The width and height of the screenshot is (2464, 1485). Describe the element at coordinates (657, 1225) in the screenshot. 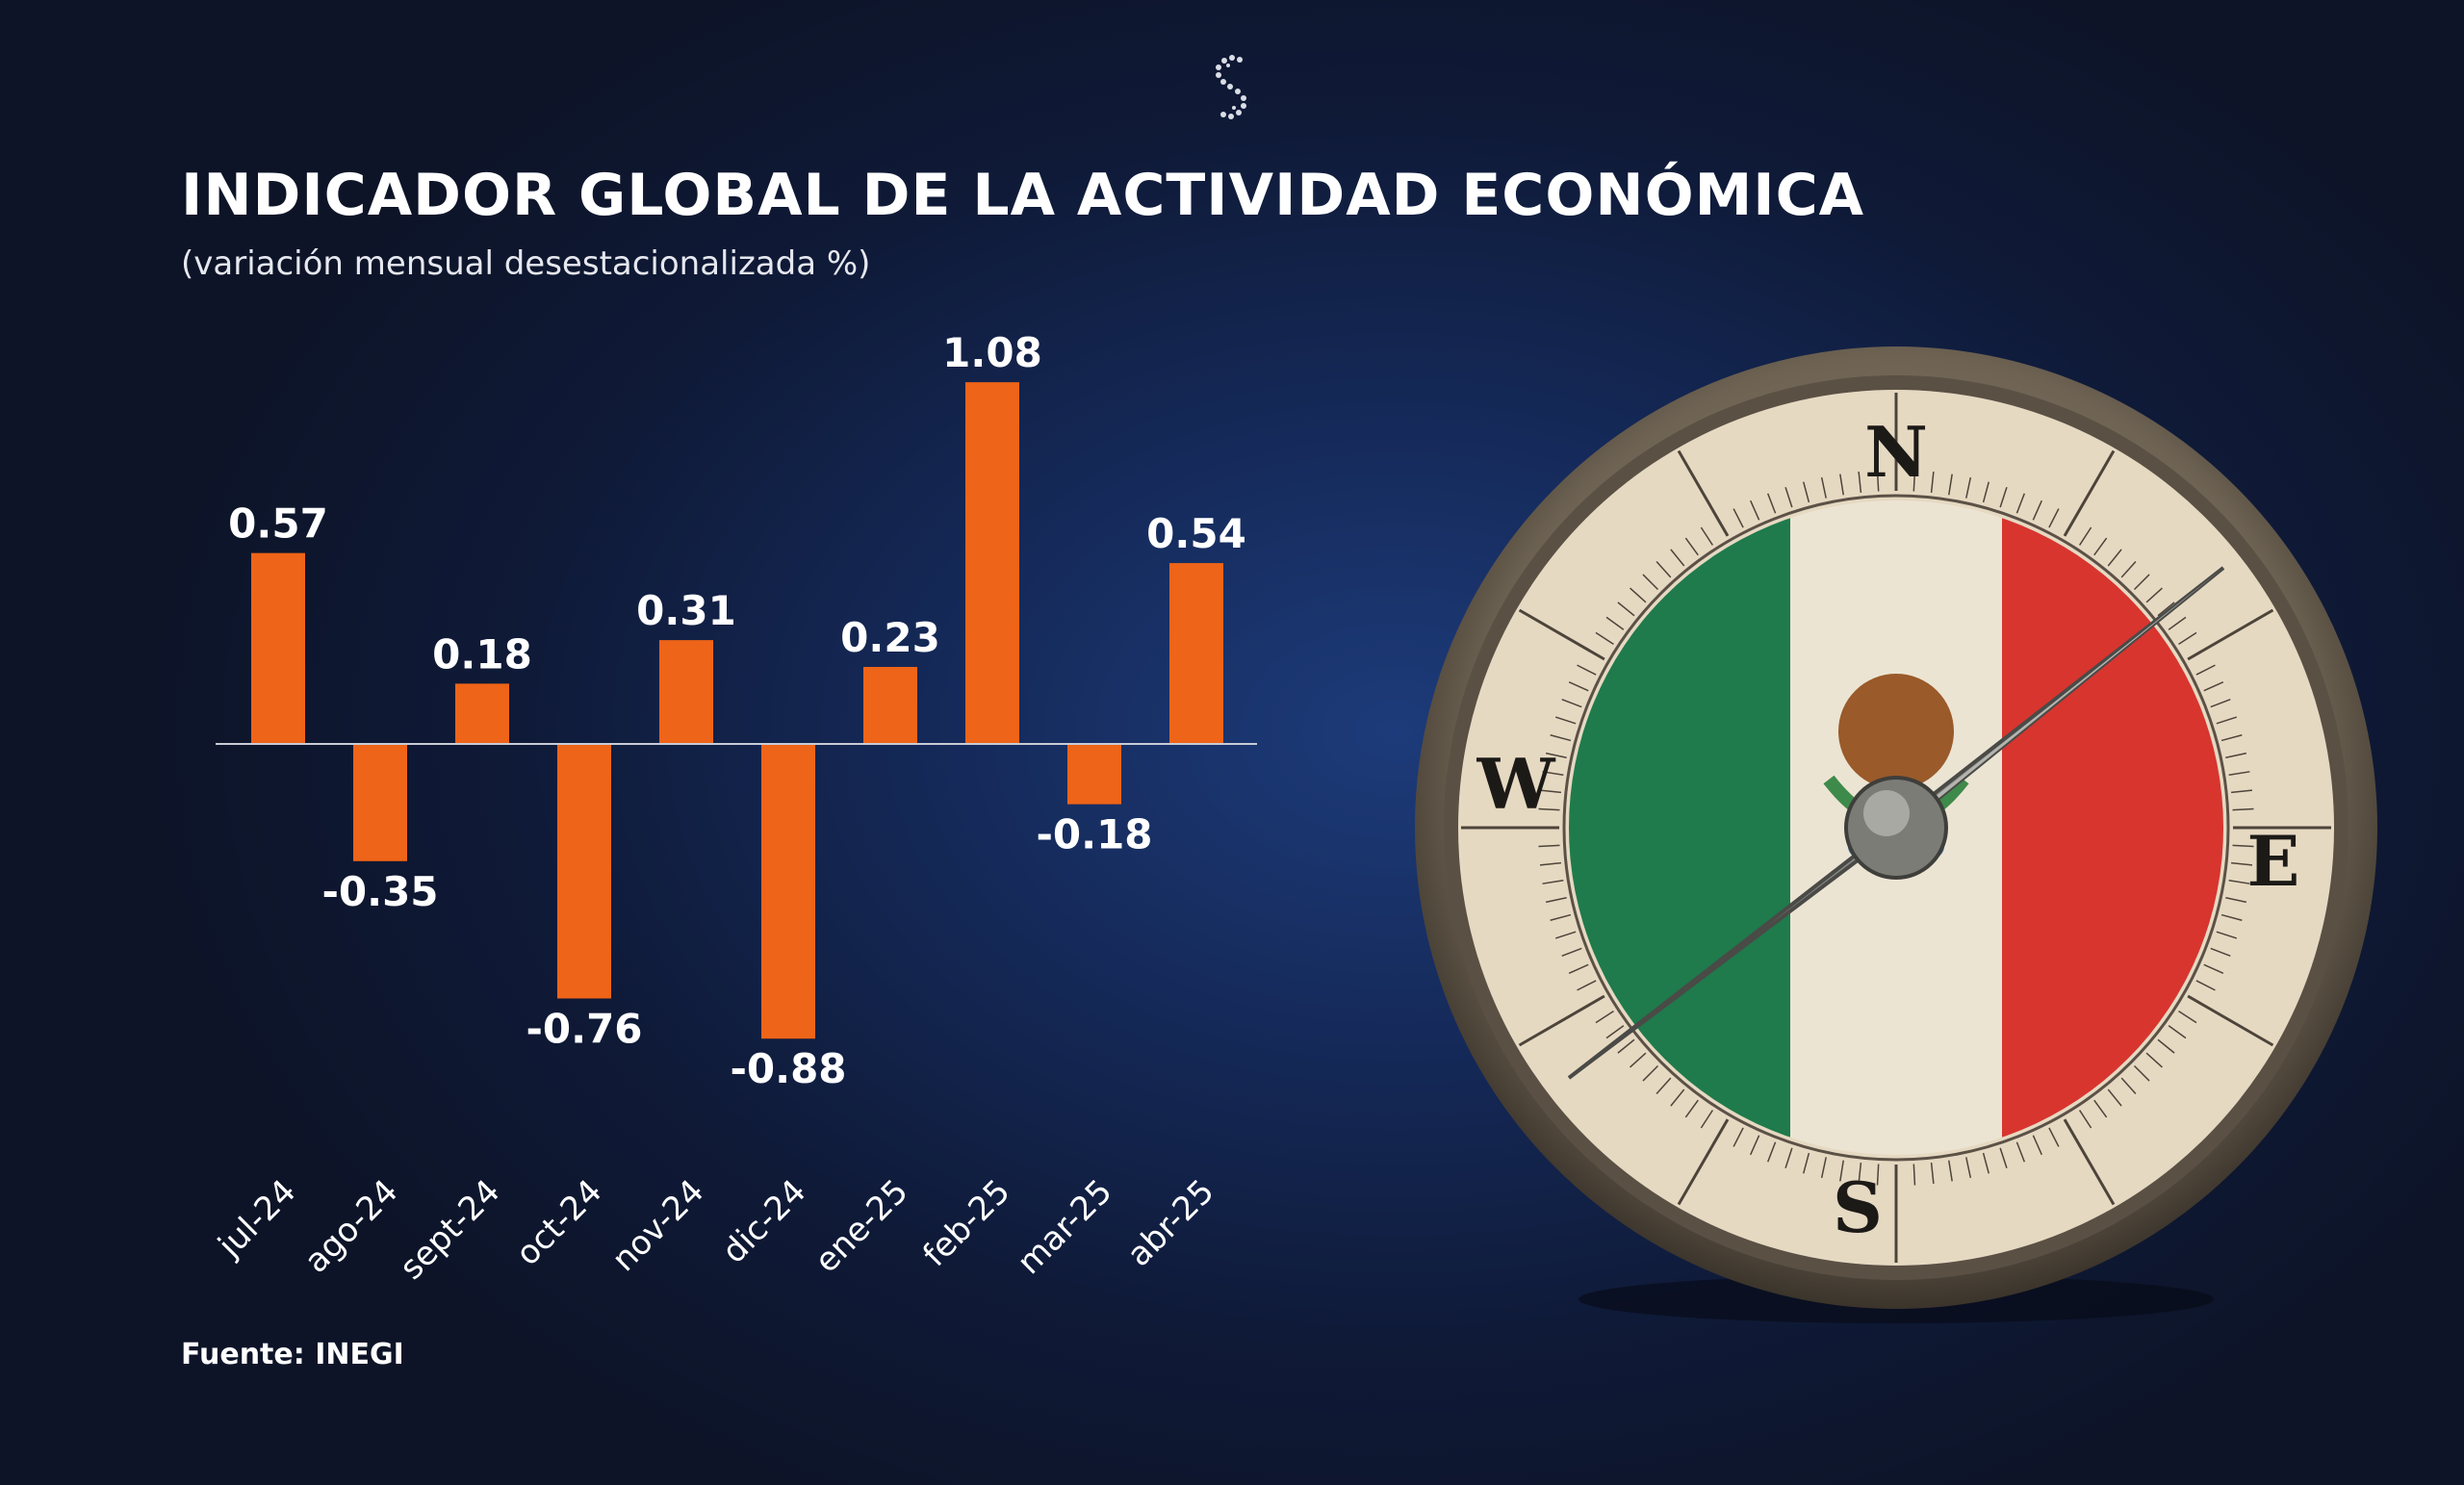

I see `x-tick-nov-24: nov-24` at that location.